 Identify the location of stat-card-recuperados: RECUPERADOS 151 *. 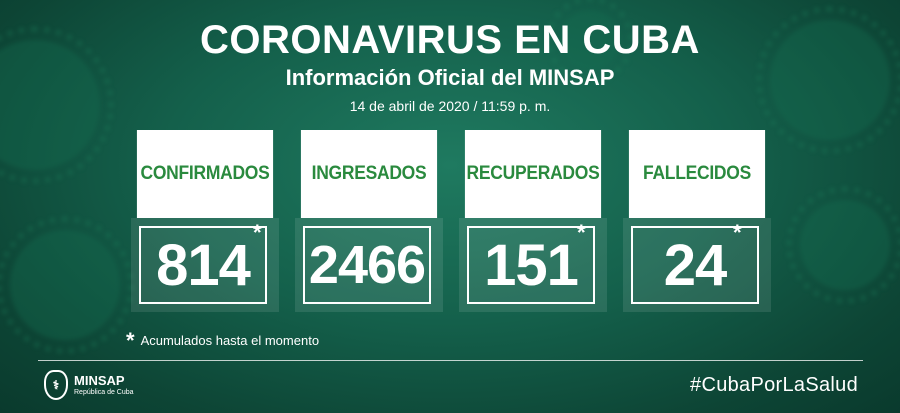
(533, 221).